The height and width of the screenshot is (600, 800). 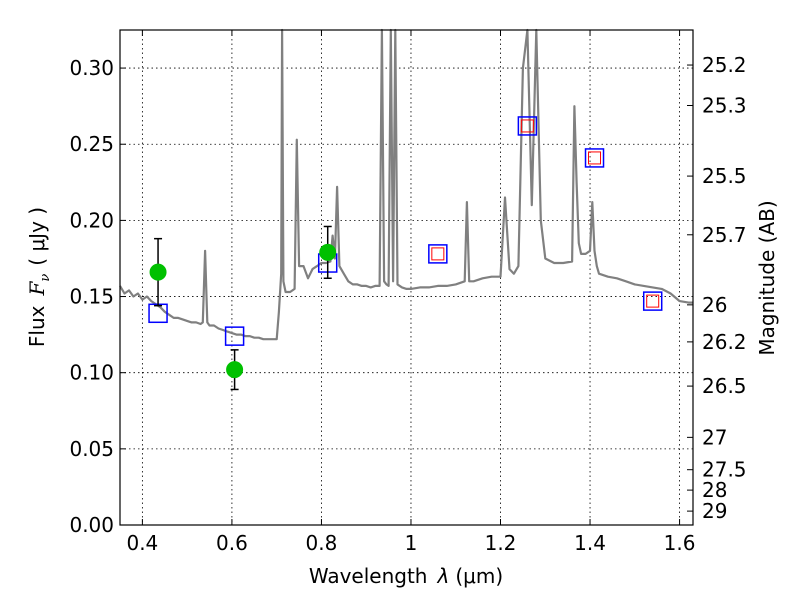 I want to click on x-tick-label: 1.2, so click(x=501, y=543).